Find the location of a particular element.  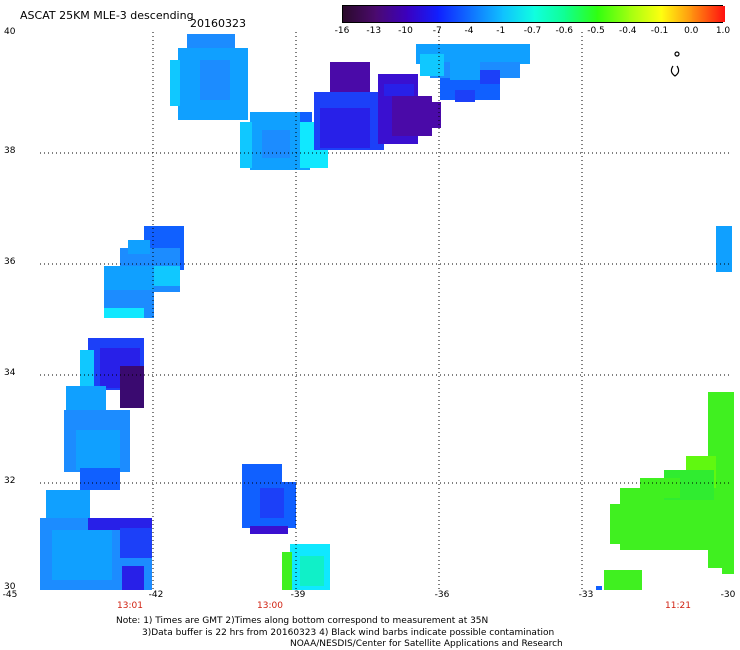

legend-label: 1.0 is located at coordinates (723, 31).